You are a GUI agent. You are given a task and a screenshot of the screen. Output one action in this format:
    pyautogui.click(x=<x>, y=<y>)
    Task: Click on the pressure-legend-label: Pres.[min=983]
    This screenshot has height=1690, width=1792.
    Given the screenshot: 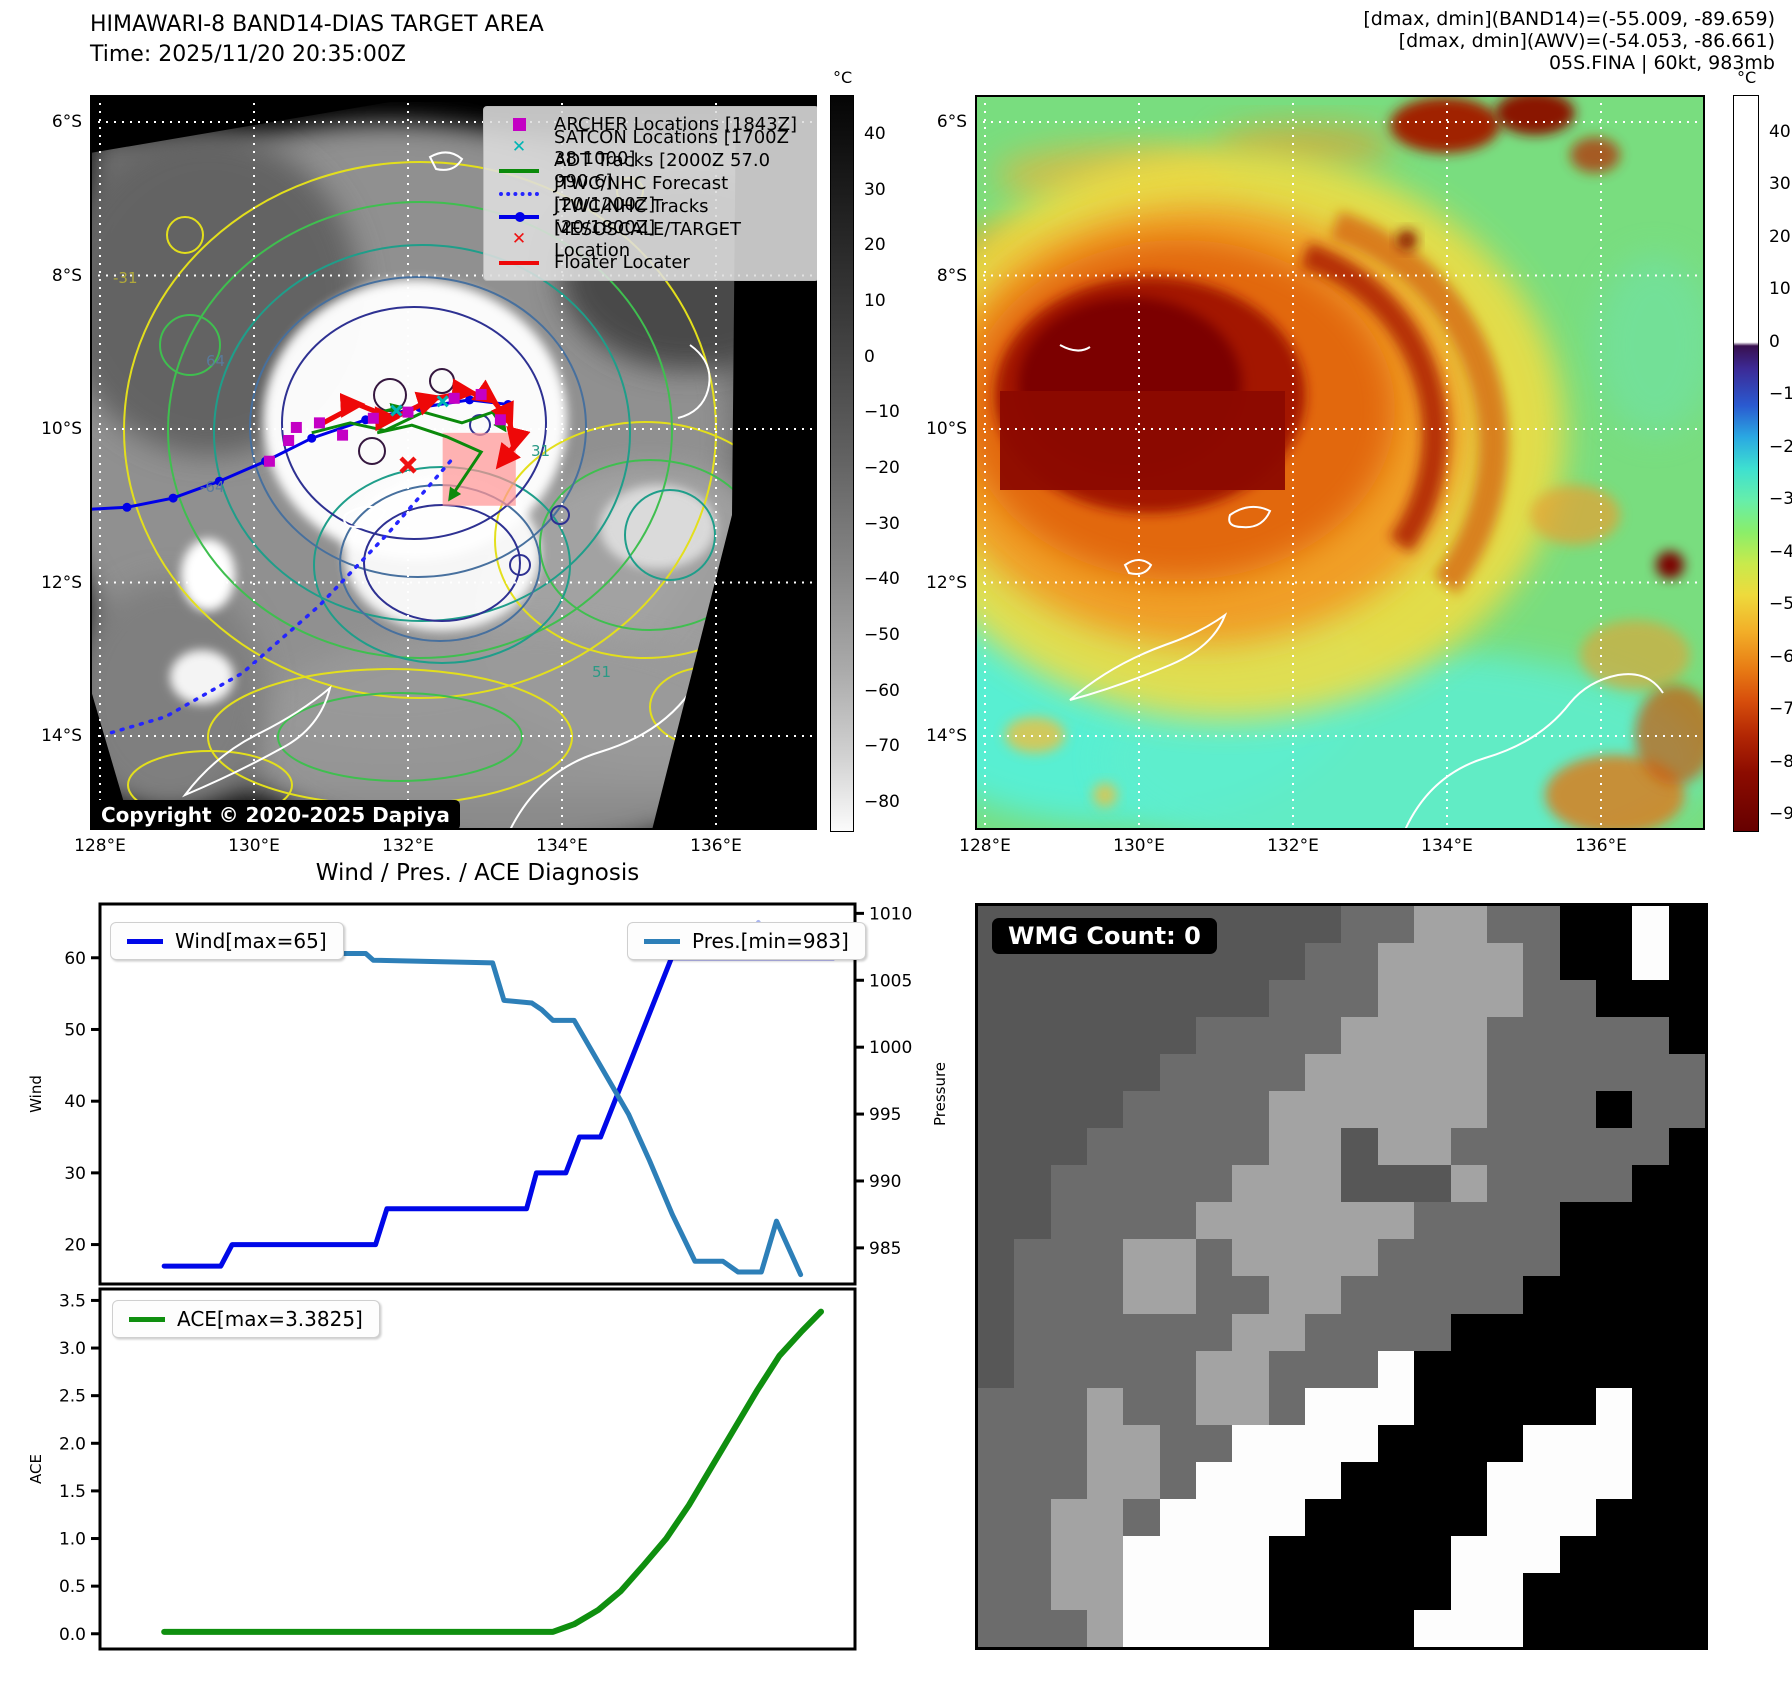 What is the action you would take?
    pyautogui.click(x=770, y=941)
    